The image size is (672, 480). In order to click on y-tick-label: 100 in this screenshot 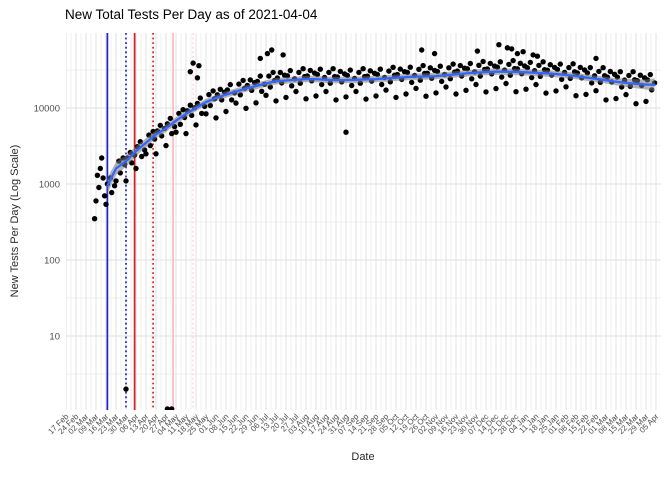, I will do `click(52, 261)`.